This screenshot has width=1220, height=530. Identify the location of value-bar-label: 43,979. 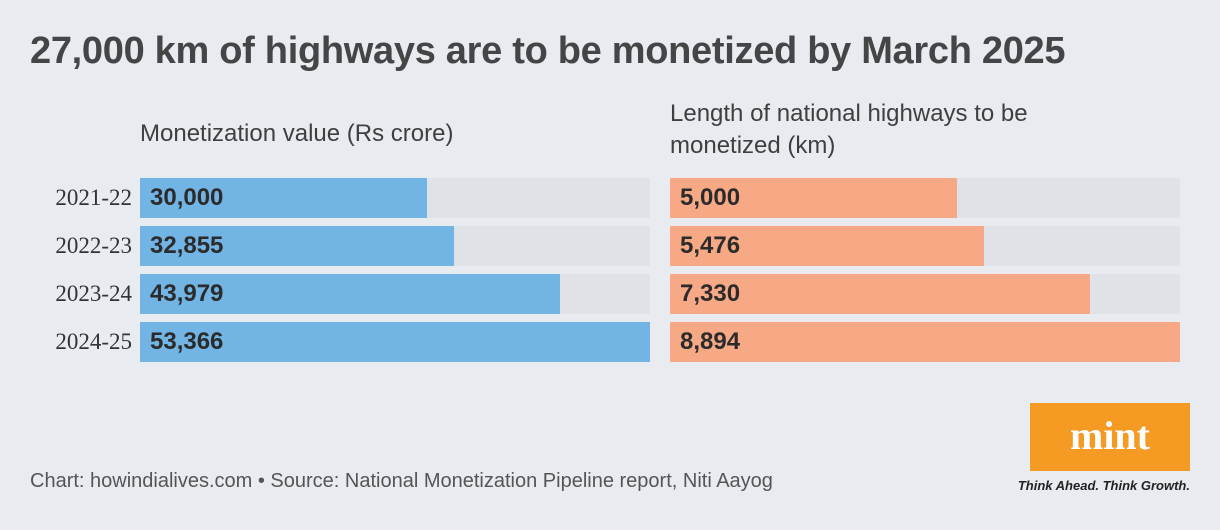
(187, 293).